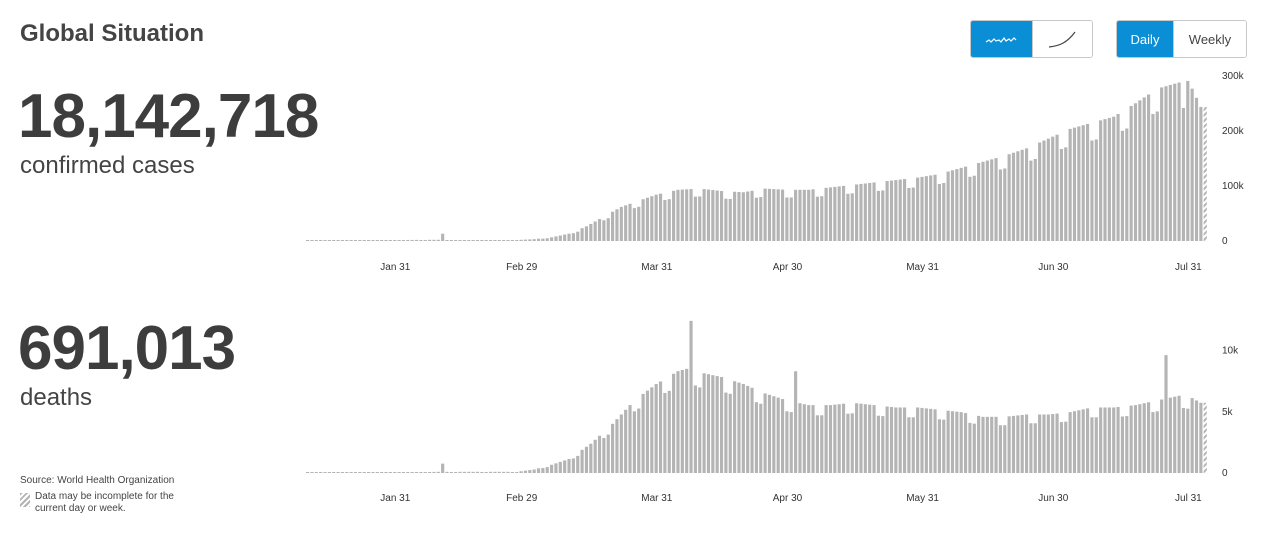 The height and width of the screenshot is (534, 1266). Describe the element at coordinates (1001, 39) in the screenshot. I see `daily-bars-view-button` at that location.